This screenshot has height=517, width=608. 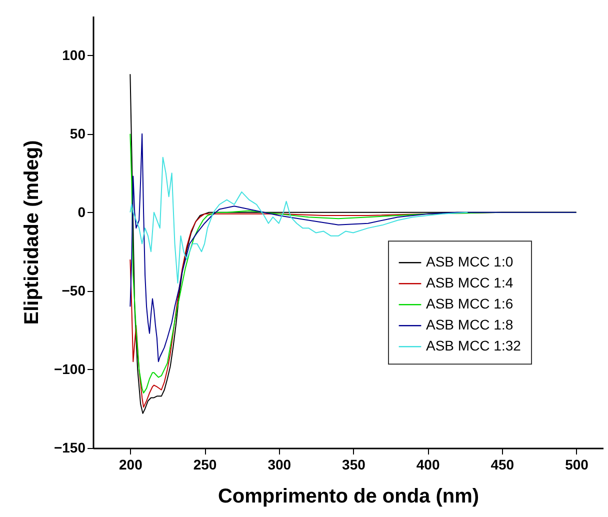 What do you see at coordinates (31, 232) in the screenshot?
I see `y-axis-title: Elipticidade (mdeg)` at bounding box center [31, 232].